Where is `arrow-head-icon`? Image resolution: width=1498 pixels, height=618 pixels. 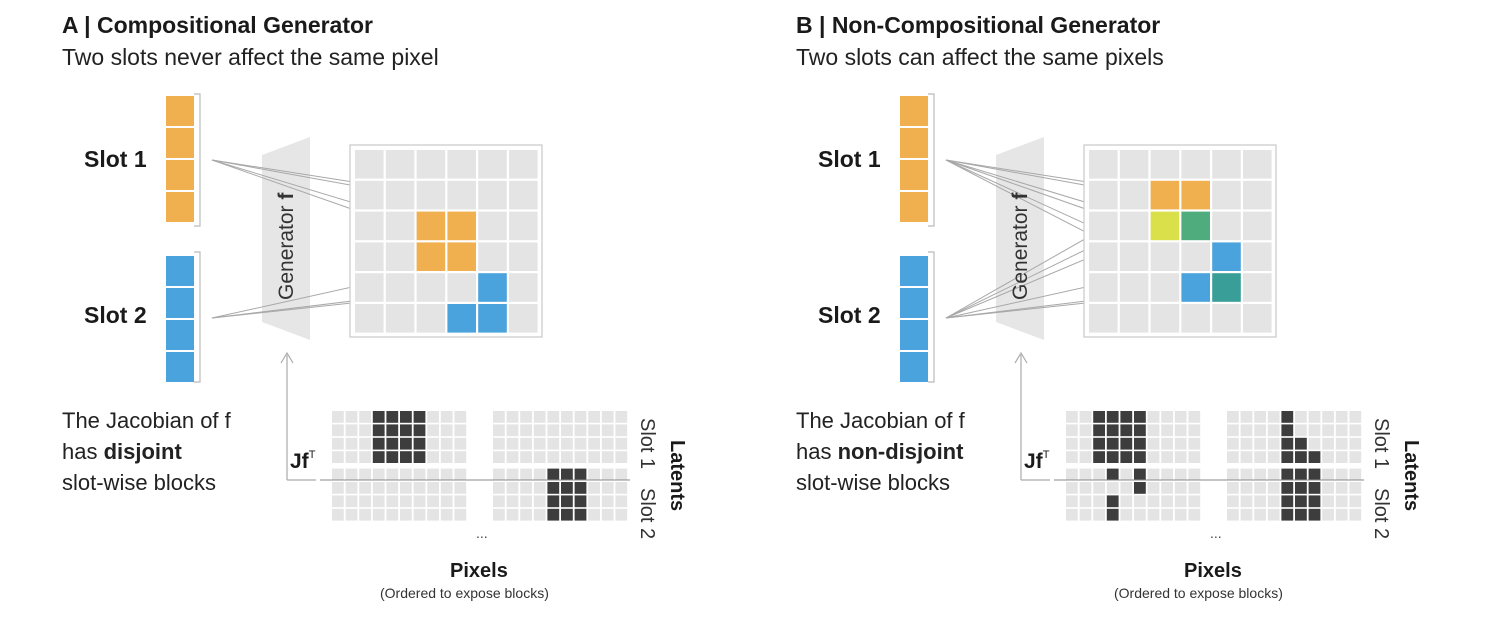 arrow-head-icon is located at coordinates (1021, 357).